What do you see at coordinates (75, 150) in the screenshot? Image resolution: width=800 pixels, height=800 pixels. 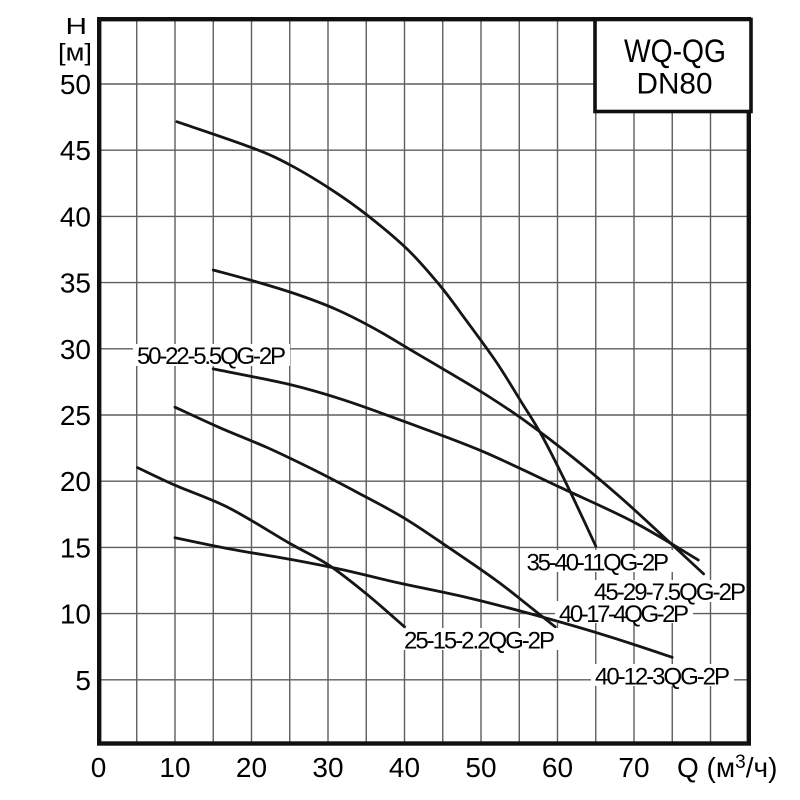 I see `svg-text: 45` at bounding box center [75, 150].